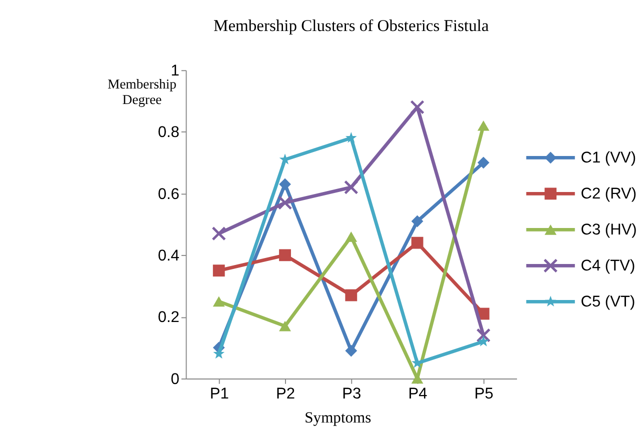  I want to click on y-axis-title: Membership Degree, so click(142, 92).